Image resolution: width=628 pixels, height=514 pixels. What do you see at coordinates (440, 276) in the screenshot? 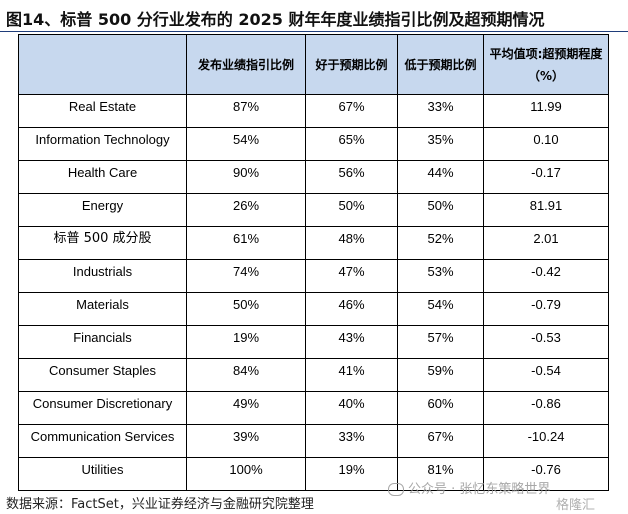
I see `worse-cell: 53%` at bounding box center [440, 276].